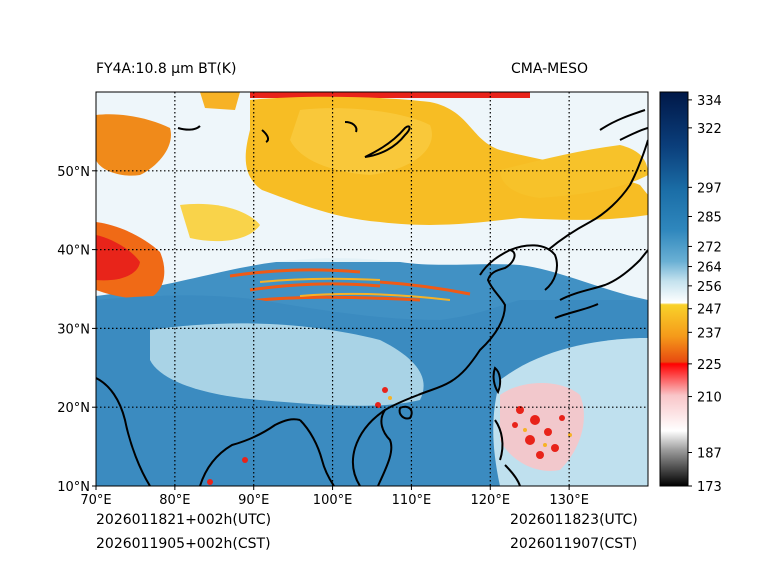  What do you see at coordinates (253, 500) in the screenshot?
I see `lon-label: 90°E` at bounding box center [253, 500].